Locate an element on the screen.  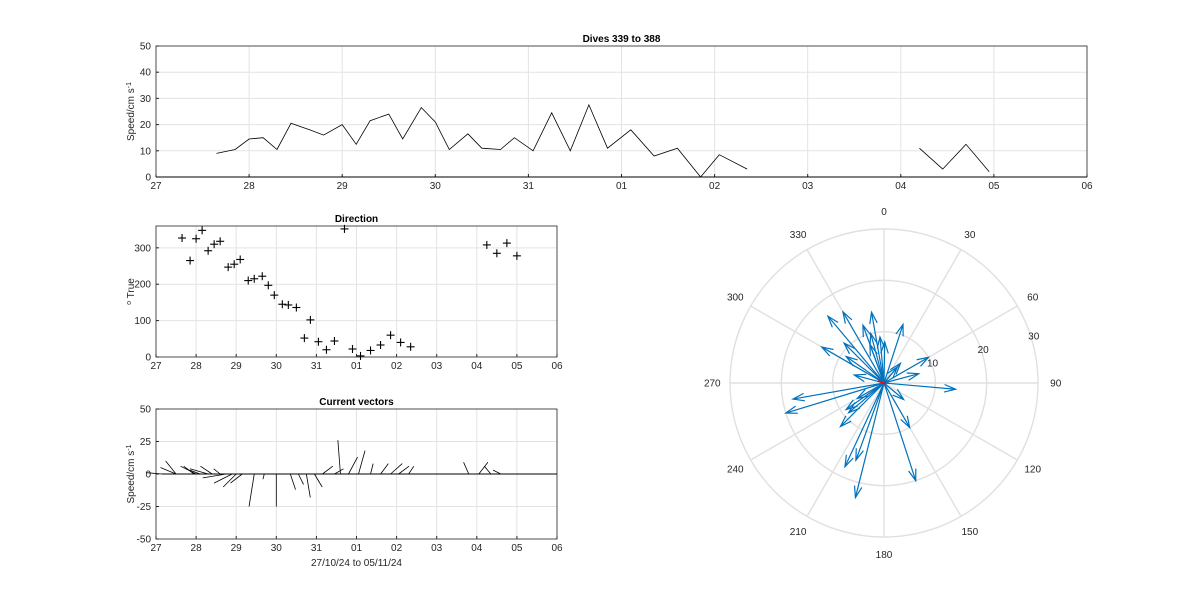
polar-r-label: 30 is located at coordinates (1034, 336).